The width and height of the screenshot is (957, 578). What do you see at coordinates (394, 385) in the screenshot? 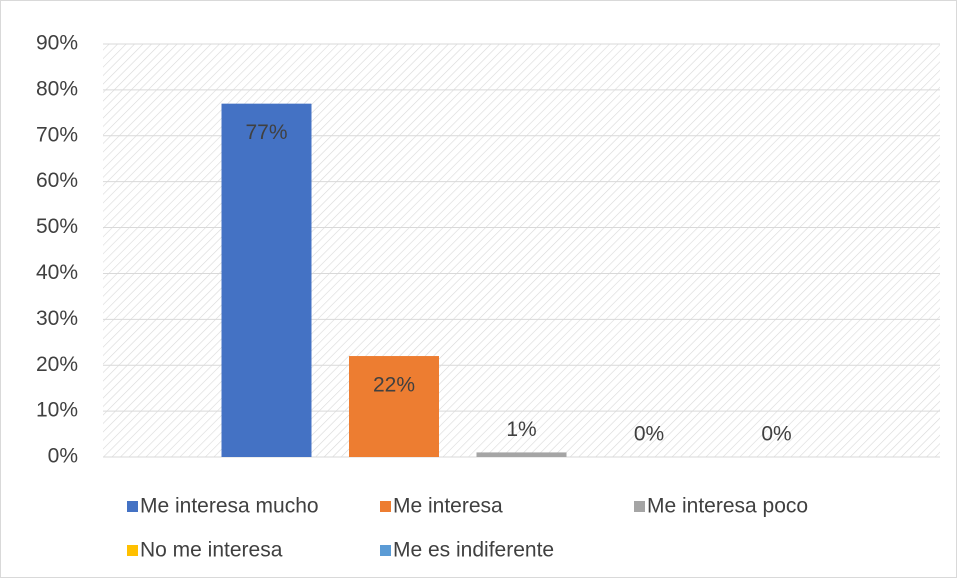
I see `data-label: 22%` at bounding box center [394, 385].